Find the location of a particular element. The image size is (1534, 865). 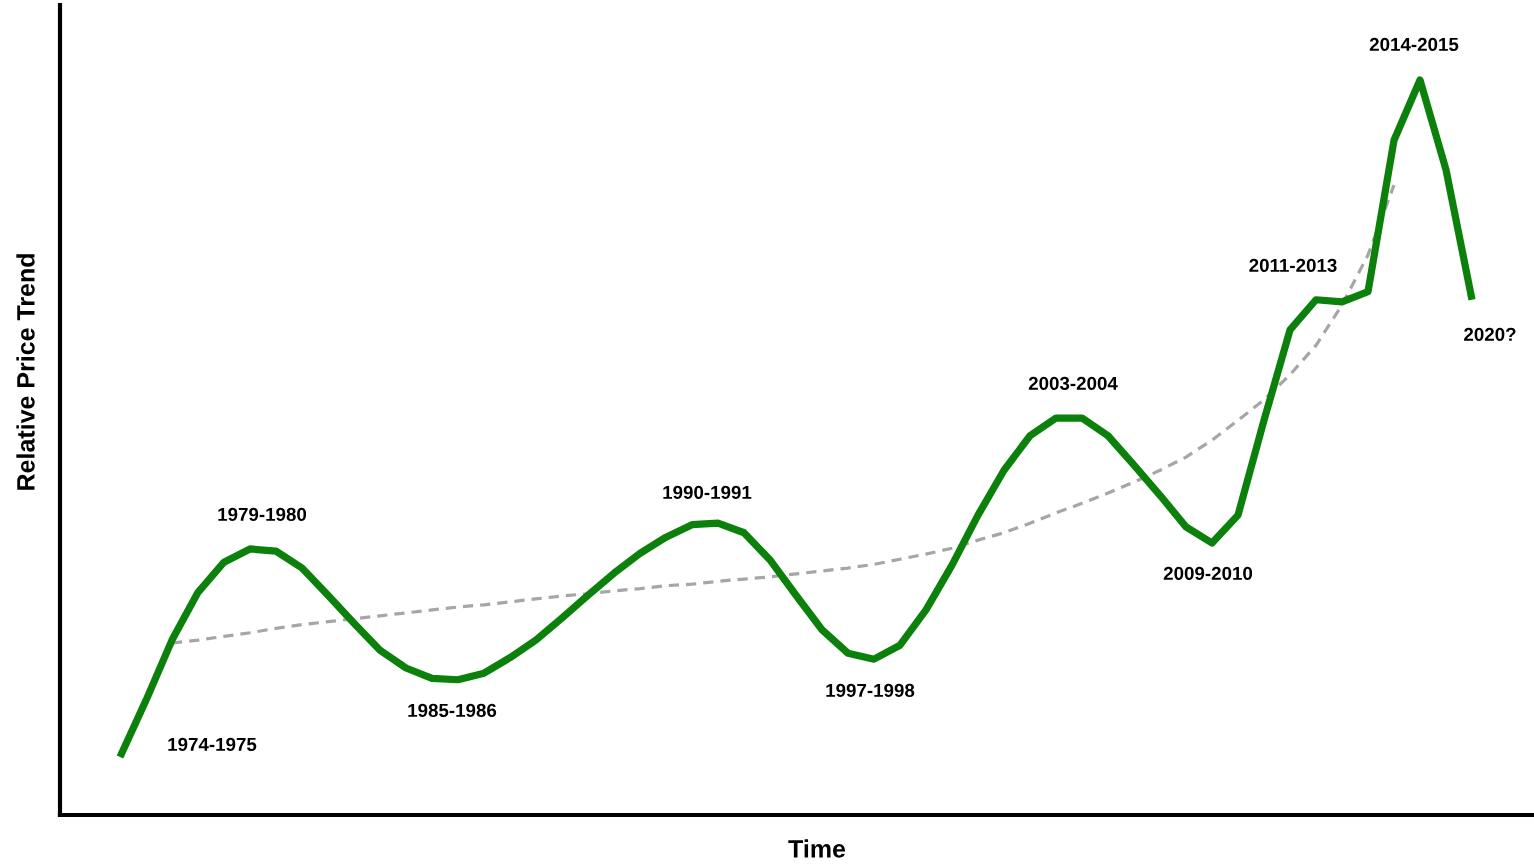

y-axis-title: Relative Price Trend is located at coordinates (25, 372).